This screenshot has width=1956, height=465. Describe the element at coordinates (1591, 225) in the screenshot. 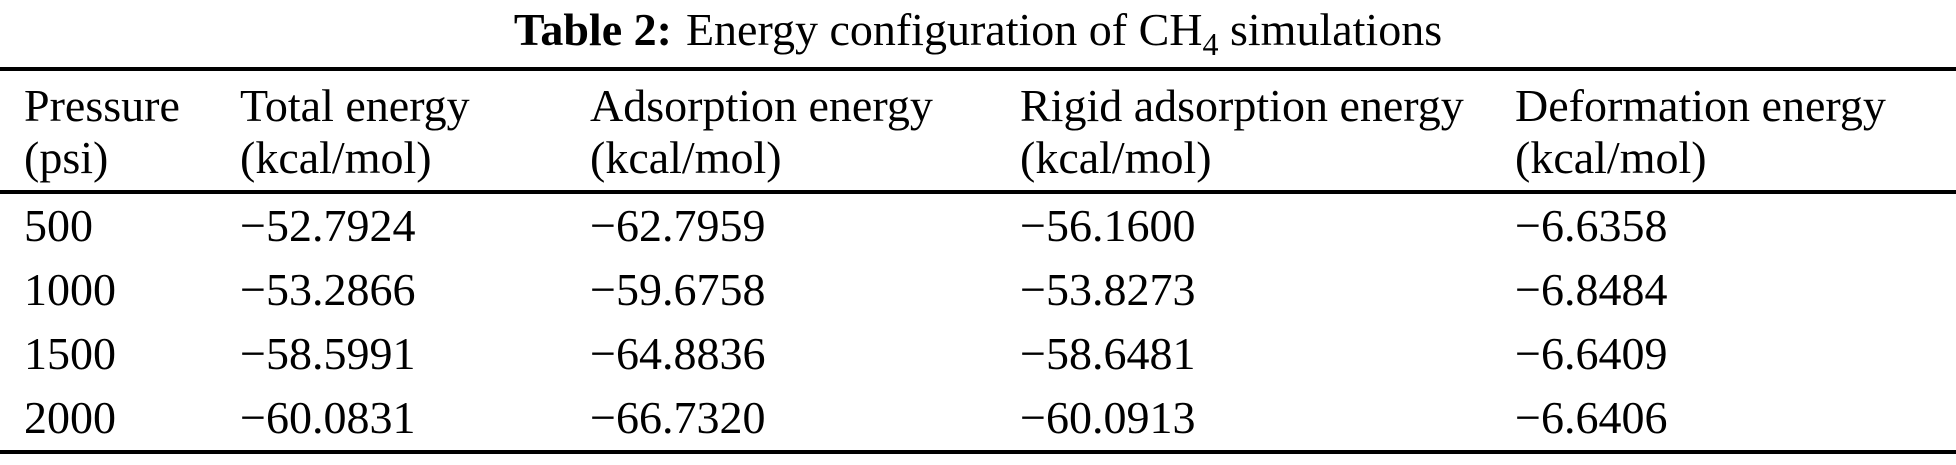

I see `cell-deformation-energy: −6.6358` at that location.